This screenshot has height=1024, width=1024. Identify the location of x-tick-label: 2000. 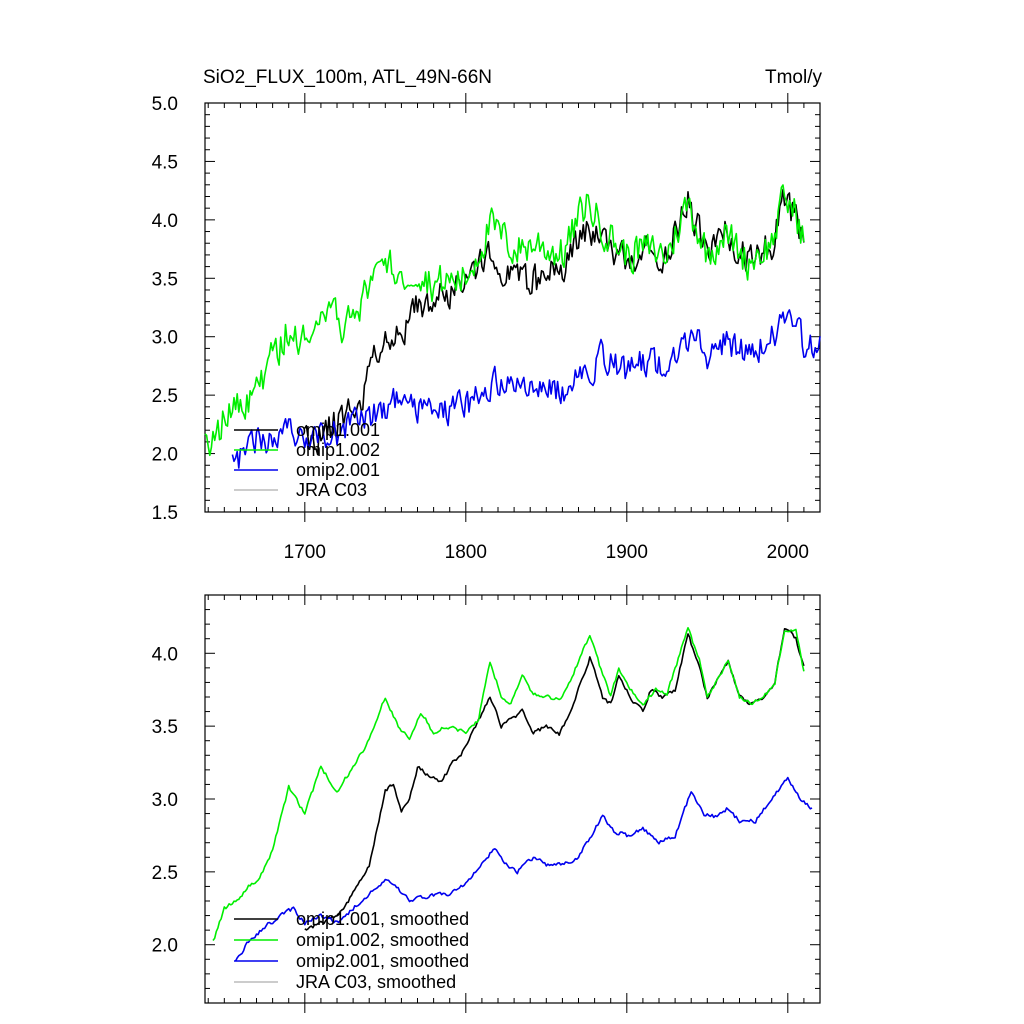
(788, 552).